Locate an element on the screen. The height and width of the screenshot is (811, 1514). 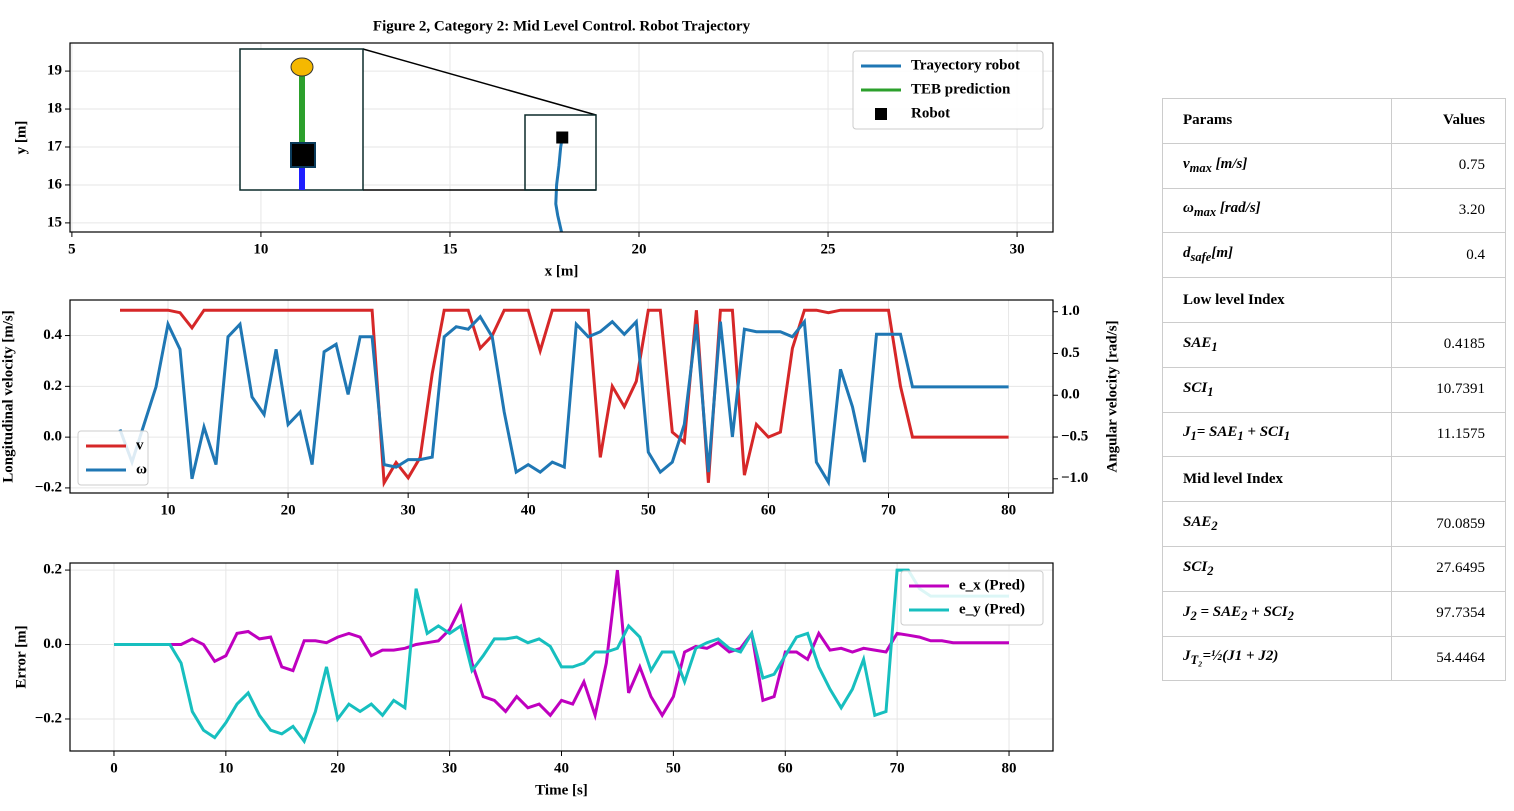
y-axis-label: Error [m] is located at coordinates (21, 656).